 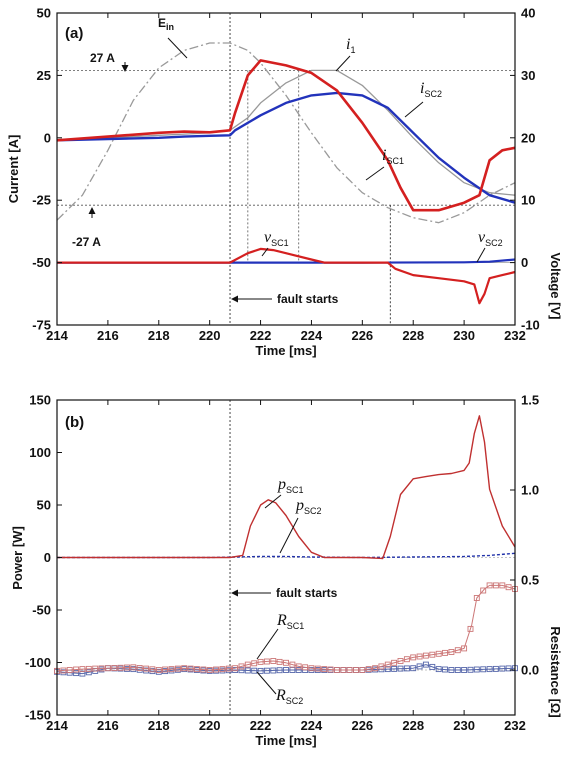 I want to click on x-tick-label: 218, so click(x=159, y=335).